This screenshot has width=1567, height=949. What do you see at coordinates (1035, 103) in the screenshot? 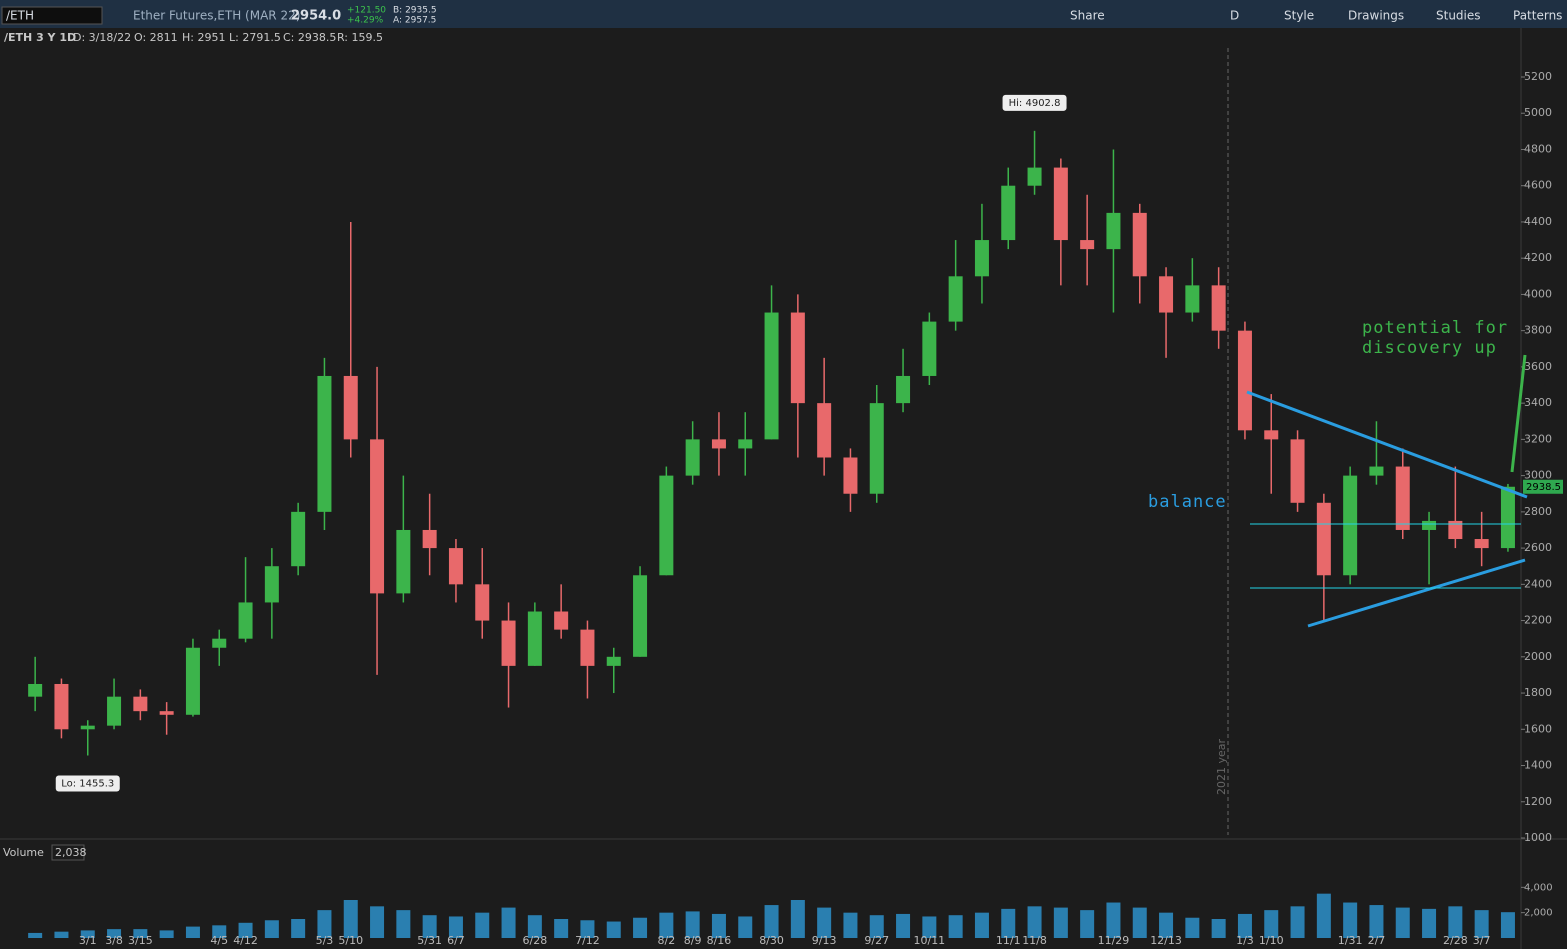
I see `annotation-label: Hi: 4902.8` at bounding box center [1035, 103].